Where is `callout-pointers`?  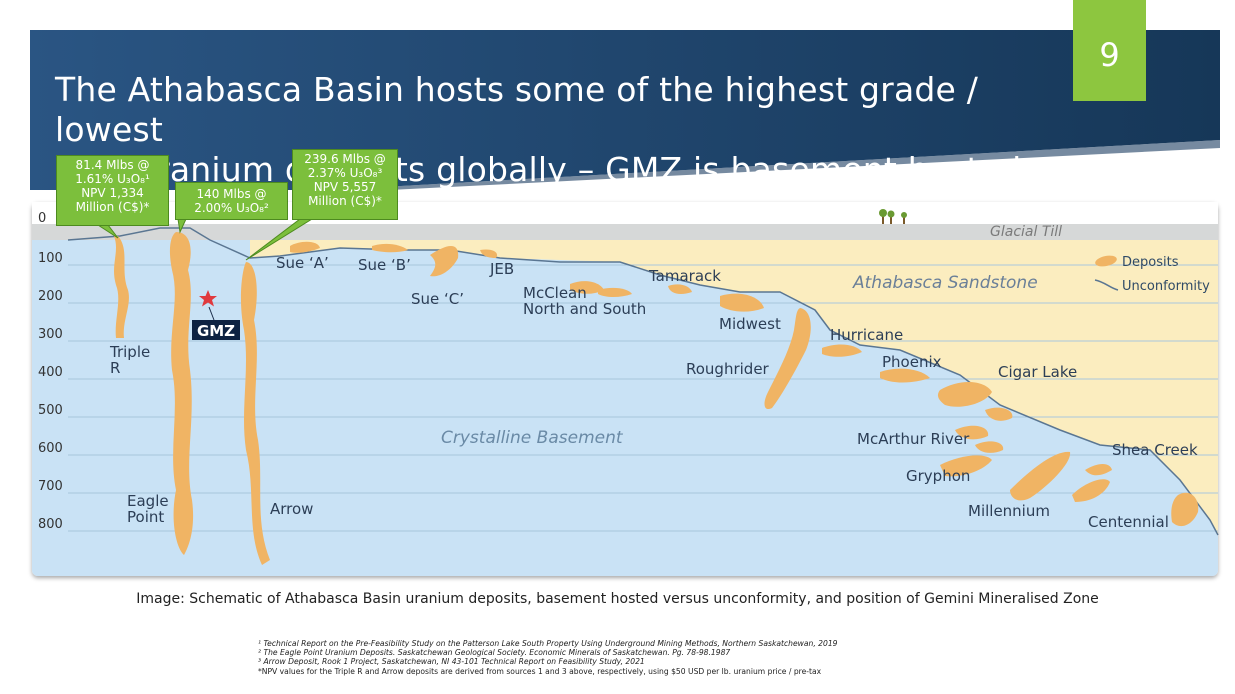 callout-pointers is located at coordinates (205, 239).